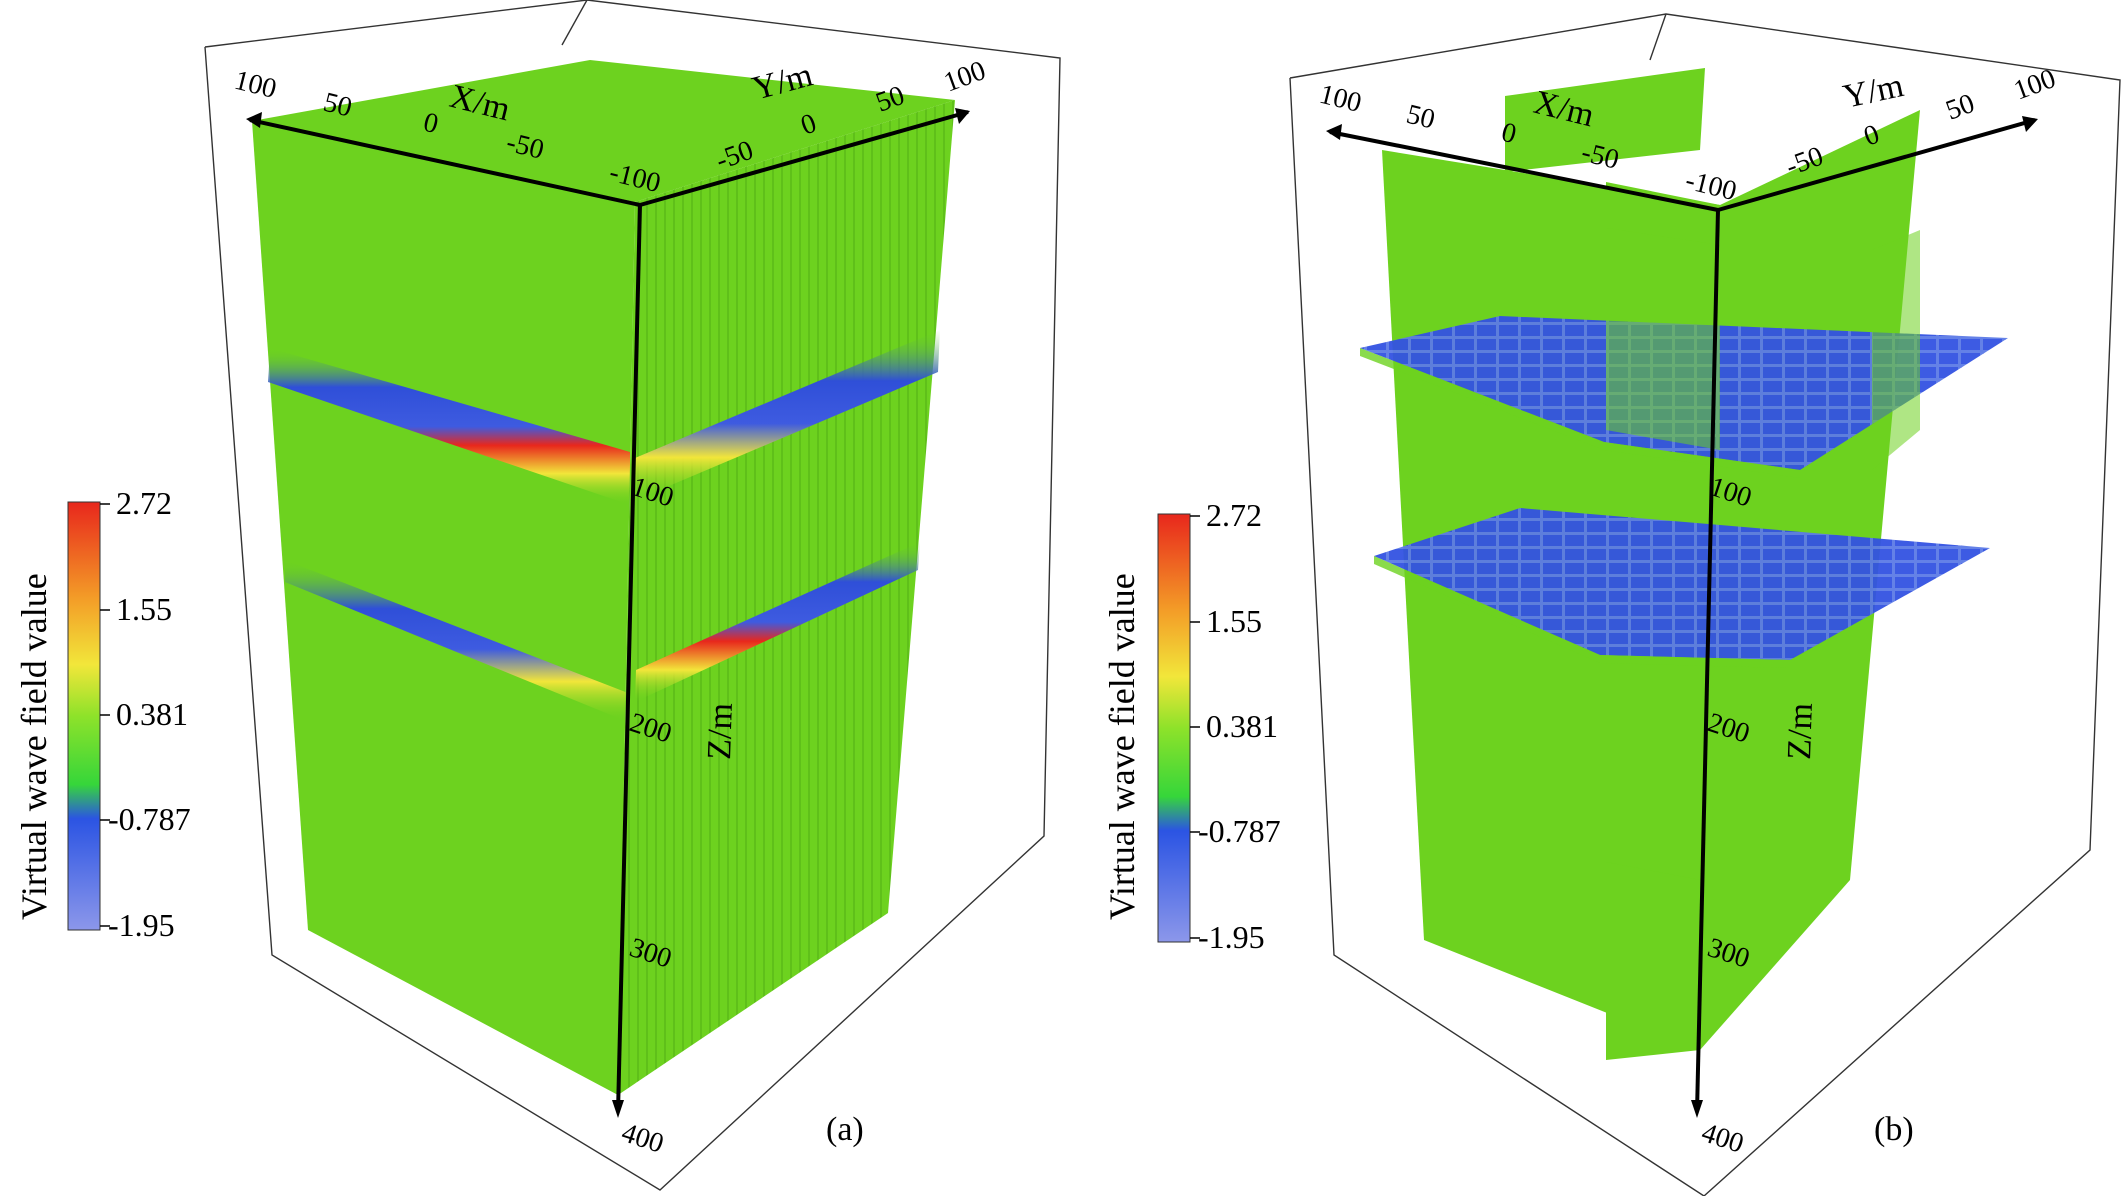 This screenshot has width=2127, height=1196. Describe the element at coordinates (456, 641) in the screenshot. I see `panel-a-reflector-2-left` at that location.